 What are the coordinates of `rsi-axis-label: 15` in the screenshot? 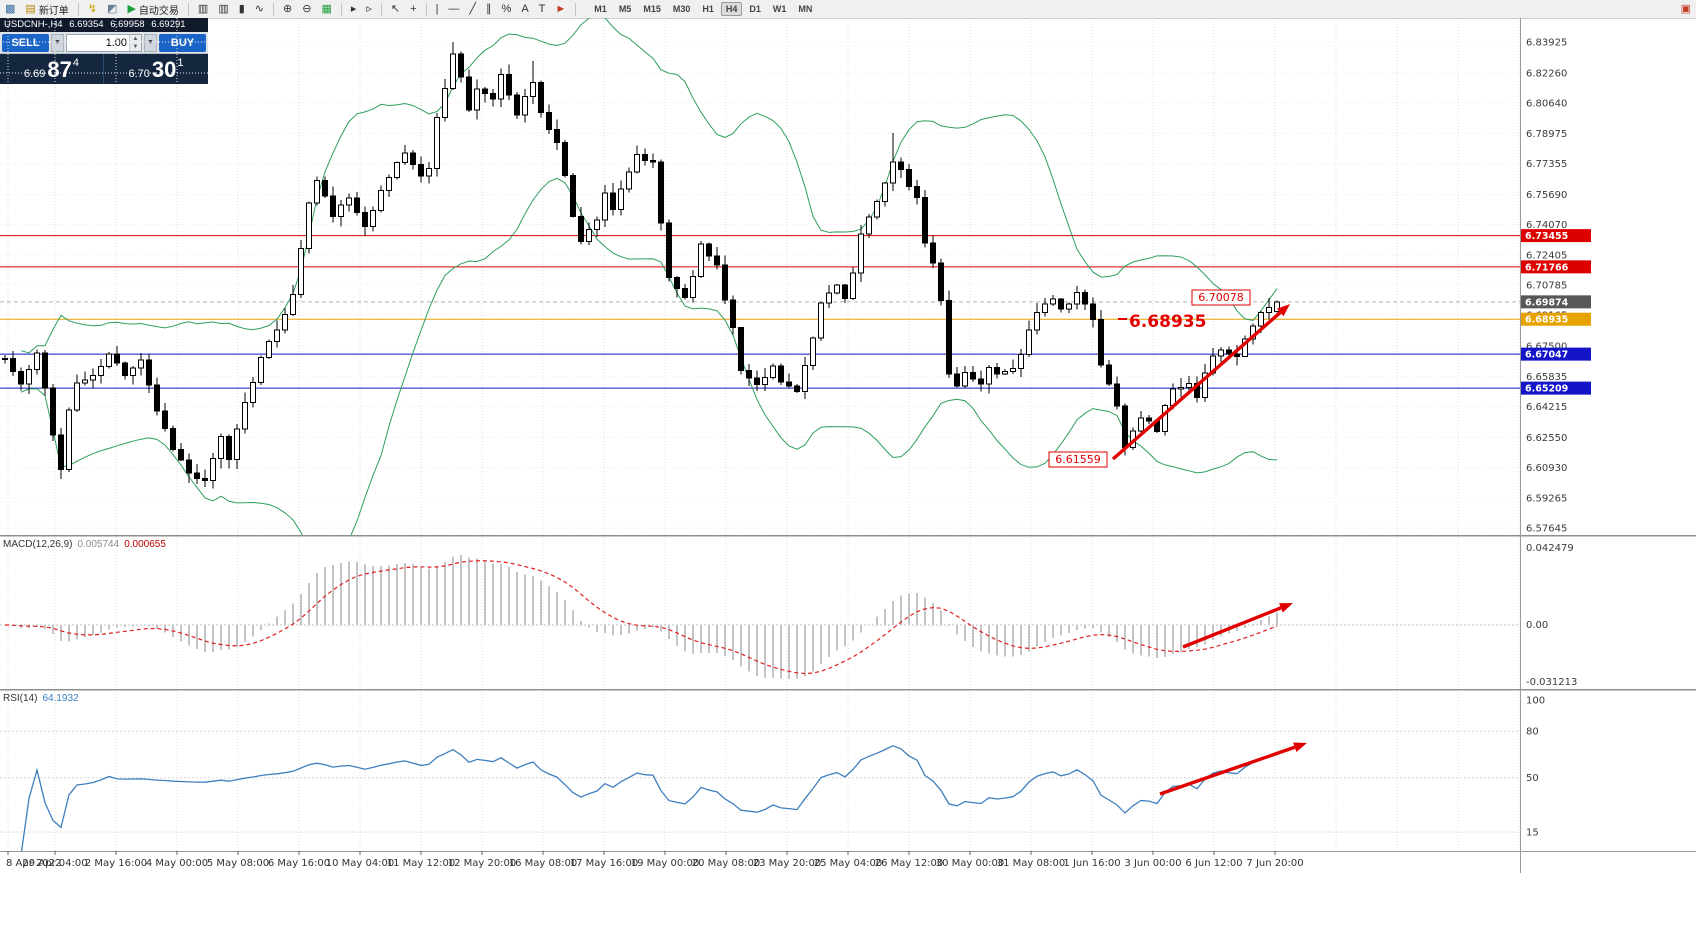 It's located at (1532, 832).